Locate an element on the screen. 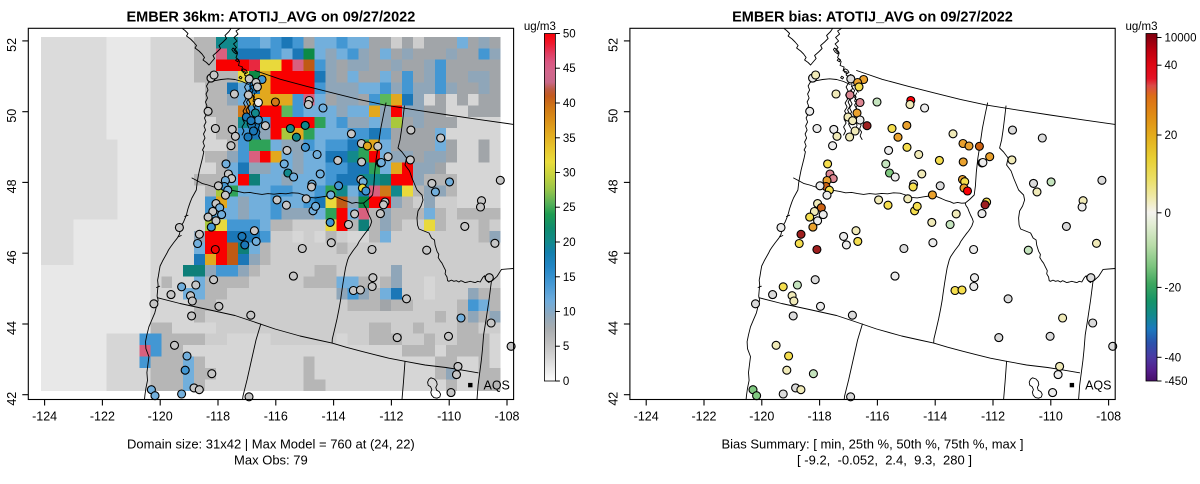 The height and width of the screenshot is (484, 1200). svg-text:[ -9.2, -0.052, 2.4, 9.3,: [ -9.2, -0.052, 2.4, 9.3, 280 ] is located at coordinates (884, 460).